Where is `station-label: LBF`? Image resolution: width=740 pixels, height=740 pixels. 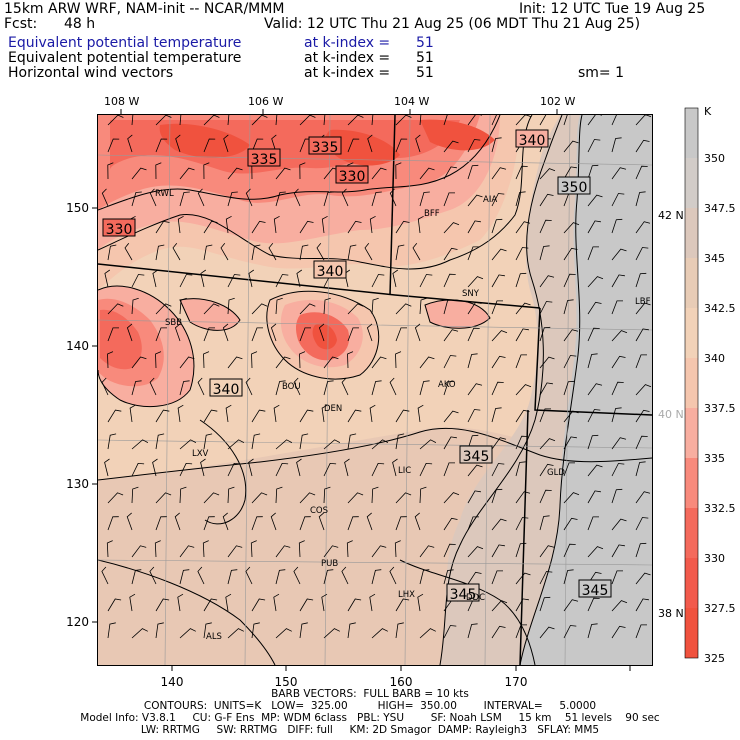 station-label: LBF is located at coordinates (643, 302).